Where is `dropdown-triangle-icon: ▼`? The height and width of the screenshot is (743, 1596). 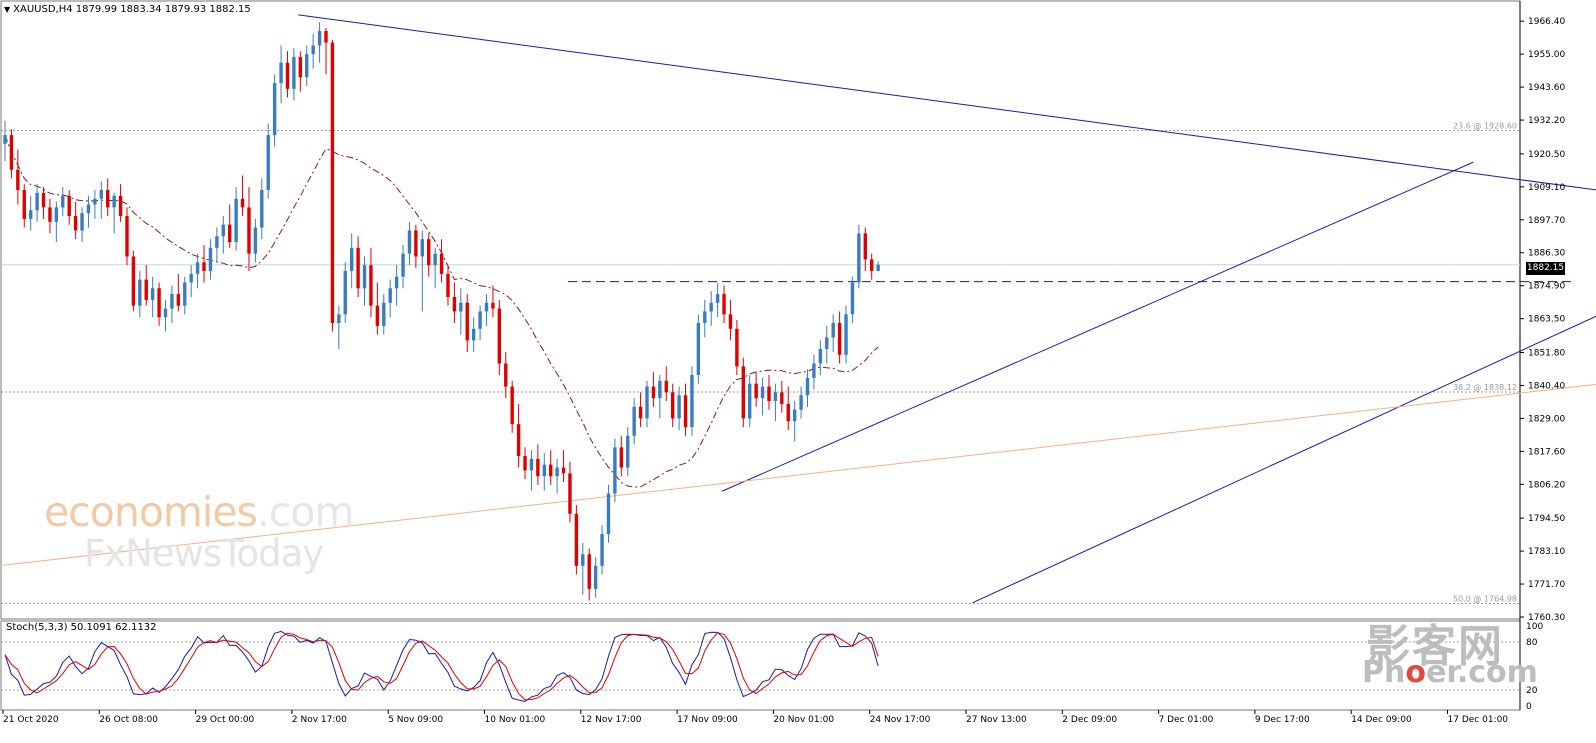 dropdown-triangle-icon: ▼ is located at coordinates (7, 9).